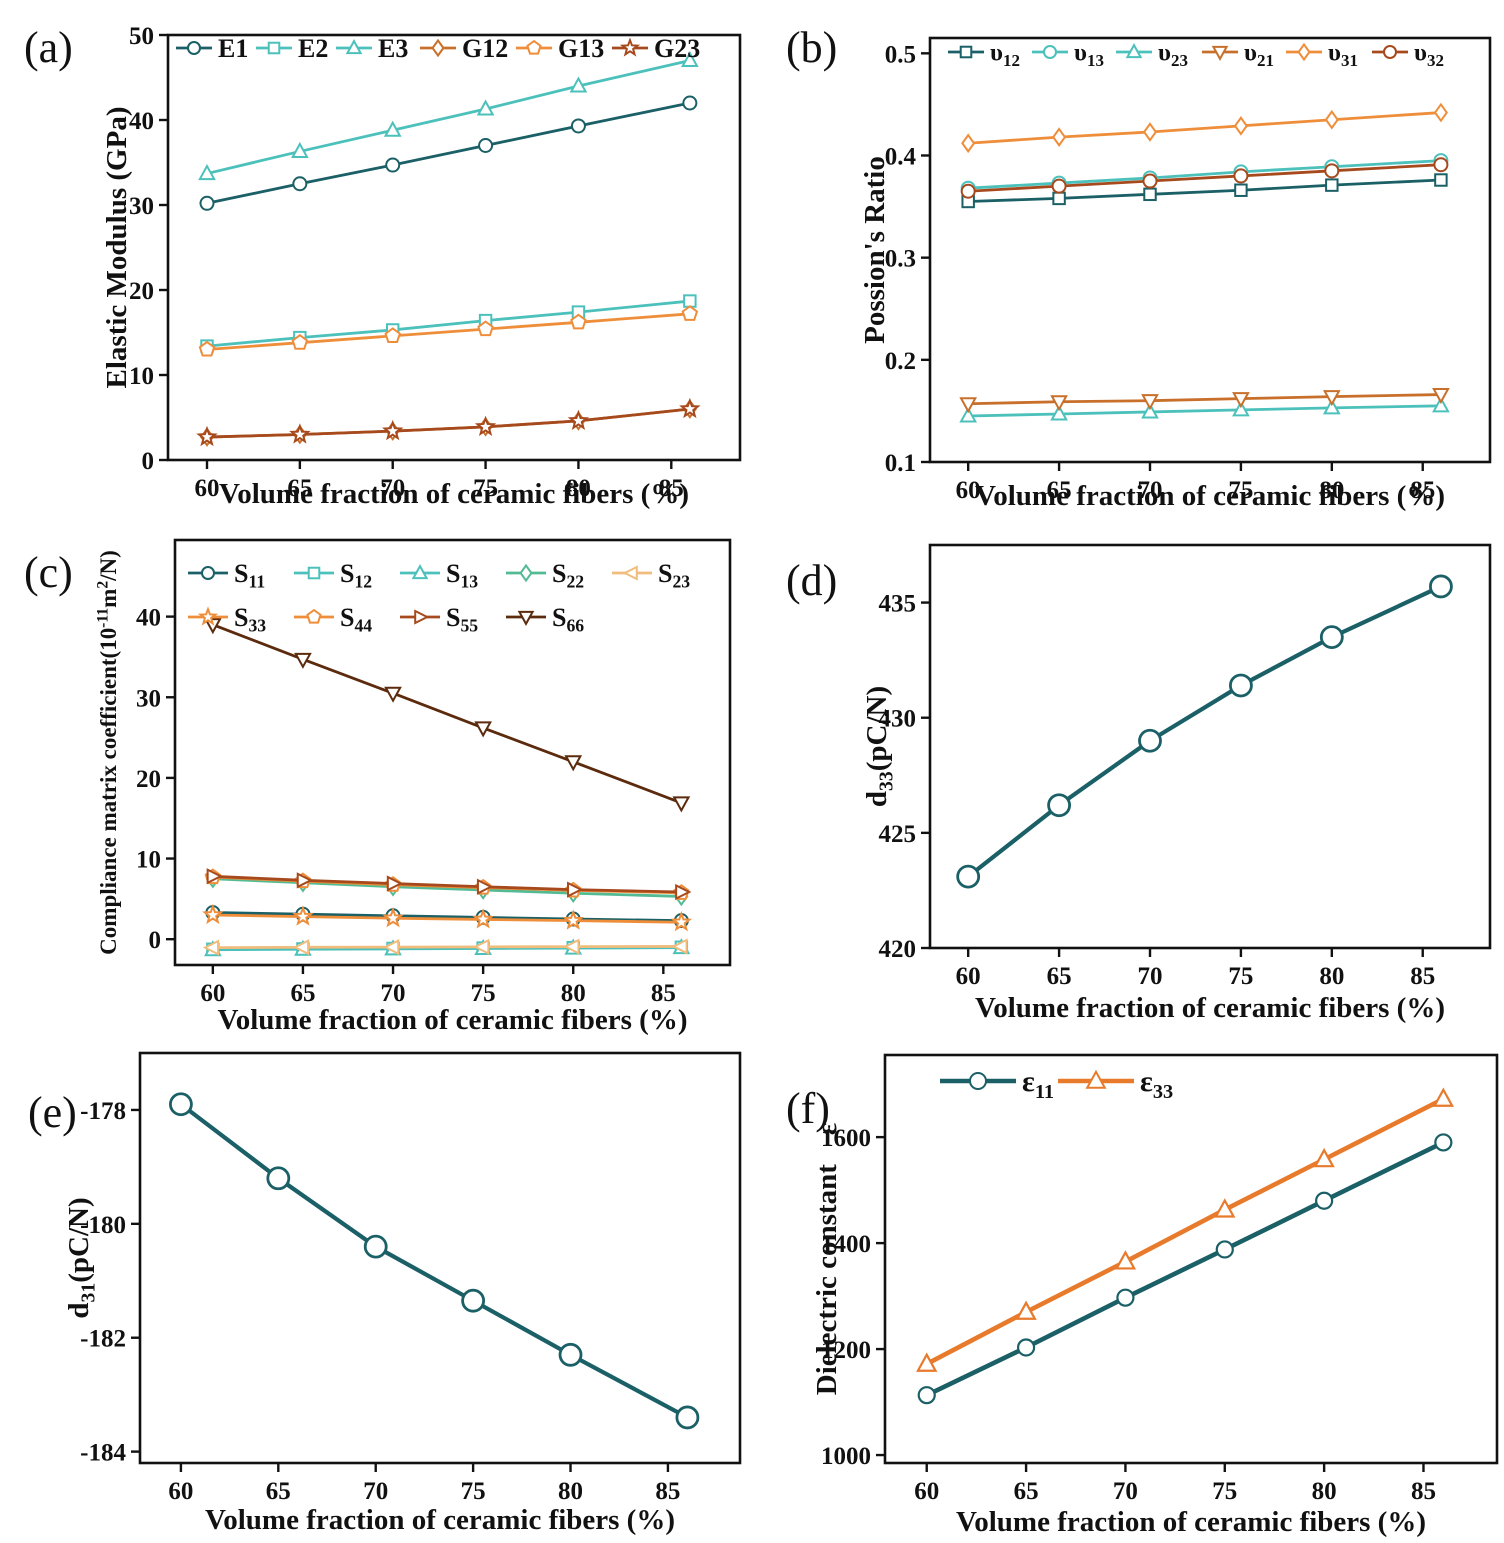 This screenshot has height=1543, width=1504. Describe the element at coordinates (1440, 112) in the screenshot. I see `marker-v31` at that location.